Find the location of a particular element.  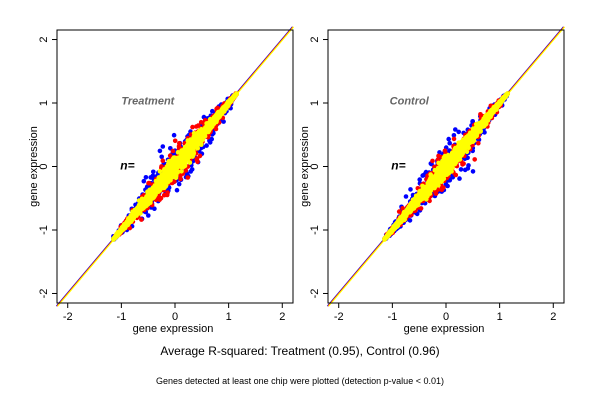

x-tick-label: 1 is located at coordinates (229, 317).